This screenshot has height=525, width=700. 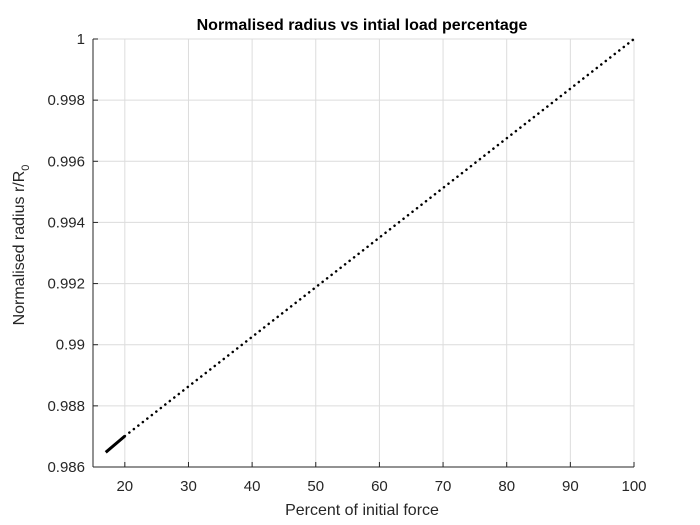 I want to click on y-tick-label: 0.99, so click(x=70, y=345).